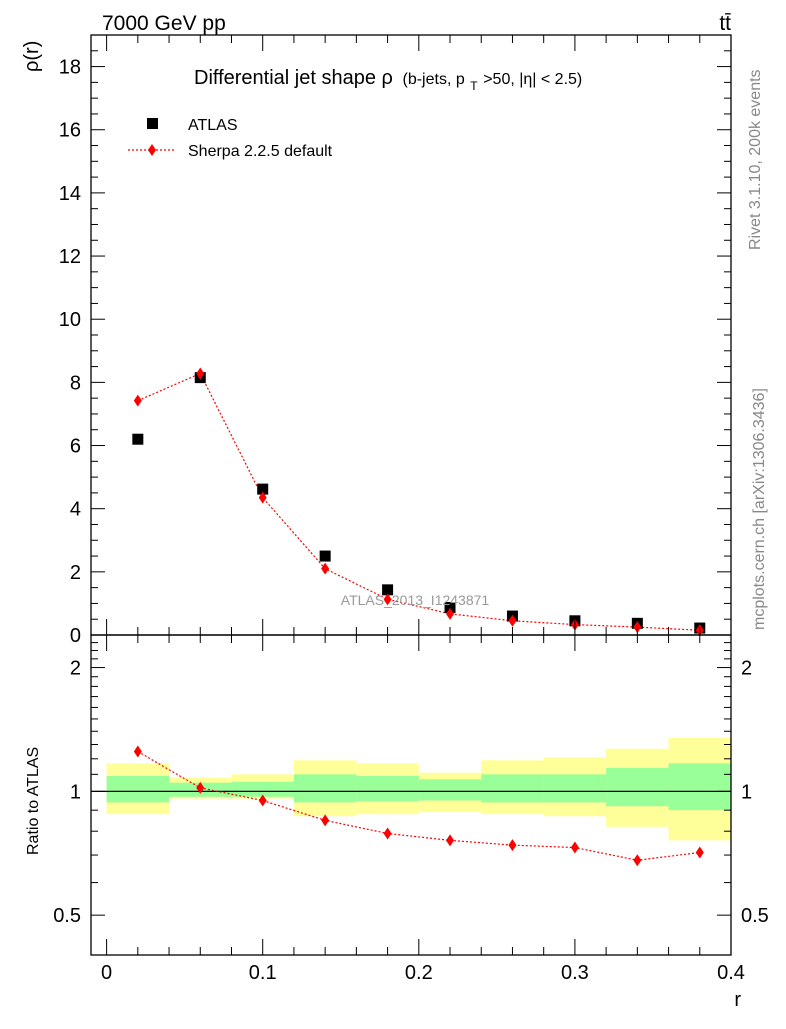 The height and width of the screenshot is (1029, 786). Describe the element at coordinates (75, 792) in the screenshot. I see `ratio-y-tick-label: 1` at that location.